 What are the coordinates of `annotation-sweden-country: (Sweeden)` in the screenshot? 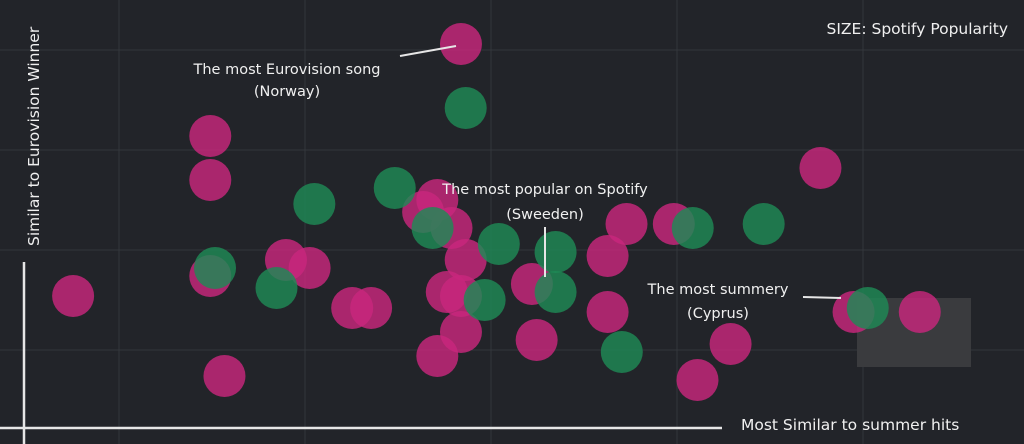 It's located at (545, 215).